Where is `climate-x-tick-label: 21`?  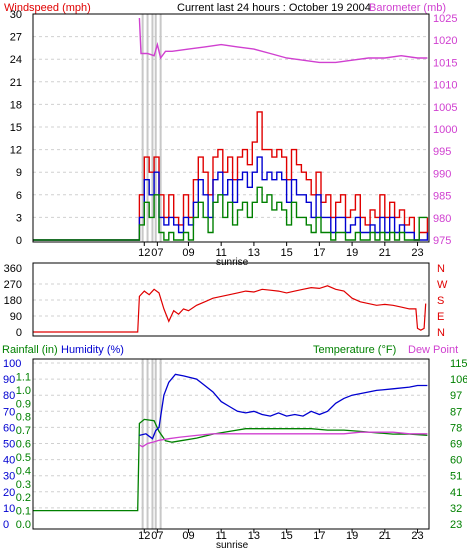
climate-x-tick-label: 21 is located at coordinates (385, 536).